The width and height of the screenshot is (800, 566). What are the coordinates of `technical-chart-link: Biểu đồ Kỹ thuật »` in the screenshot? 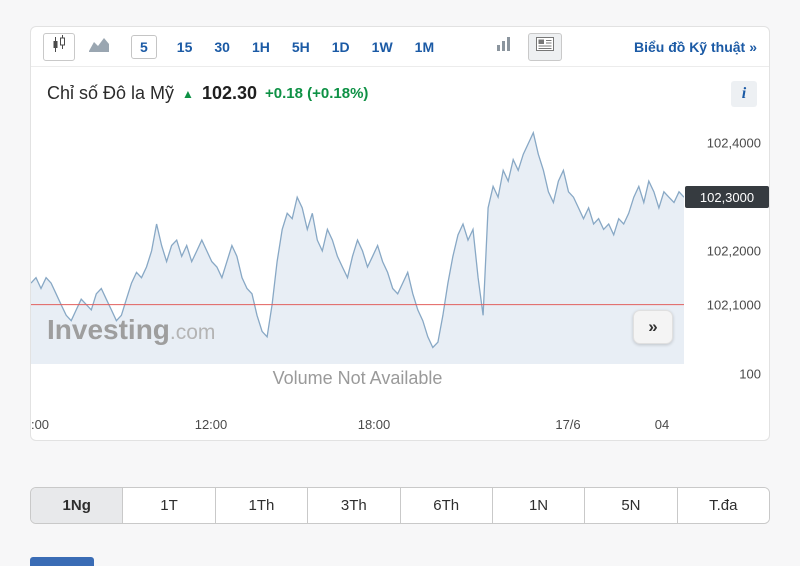 It's located at (695, 47).